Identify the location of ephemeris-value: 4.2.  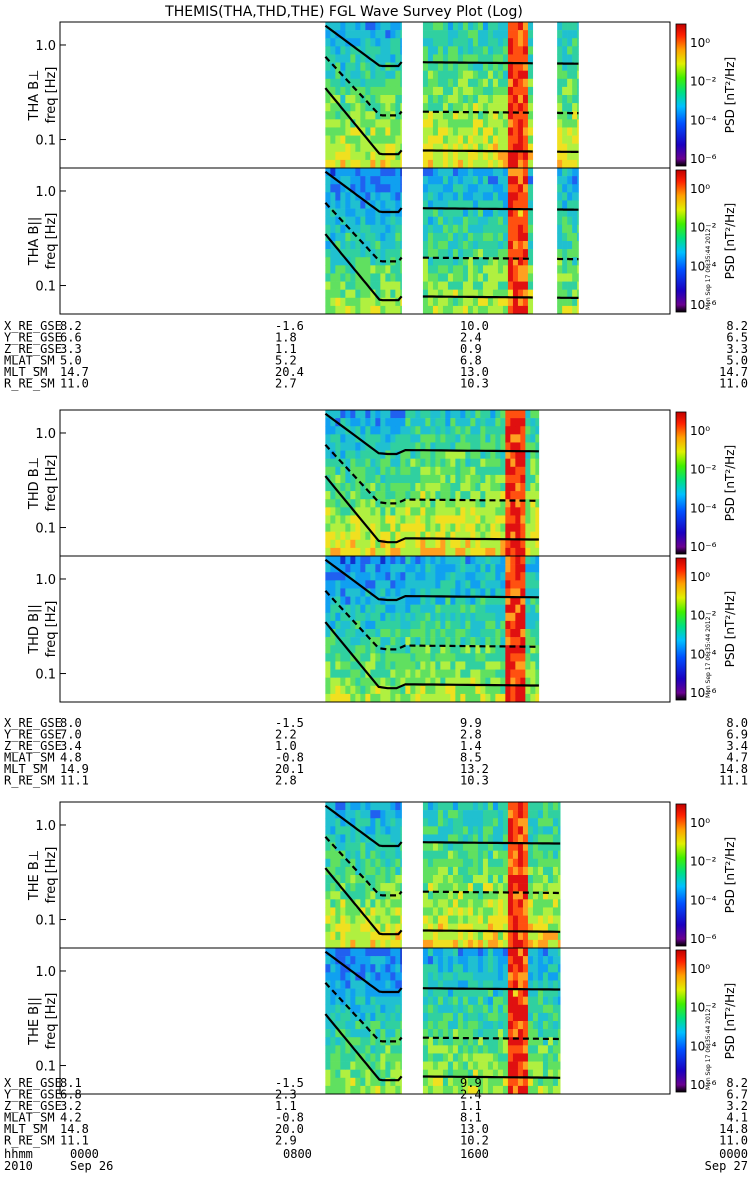
(71, 1118).